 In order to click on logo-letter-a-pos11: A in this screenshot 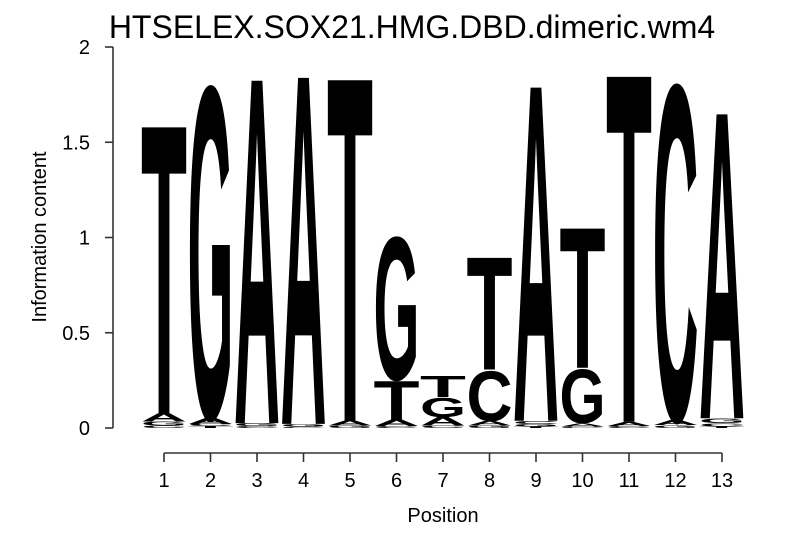, I will do `click(633, 425)`.